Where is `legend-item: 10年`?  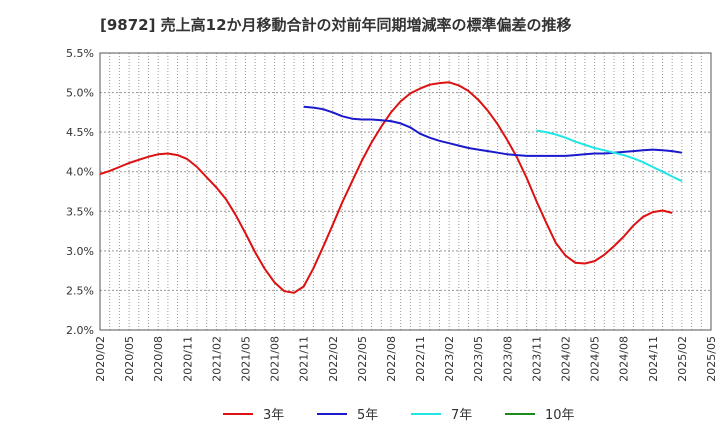 legend-item: 10年 is located at coordinates (540, 415).